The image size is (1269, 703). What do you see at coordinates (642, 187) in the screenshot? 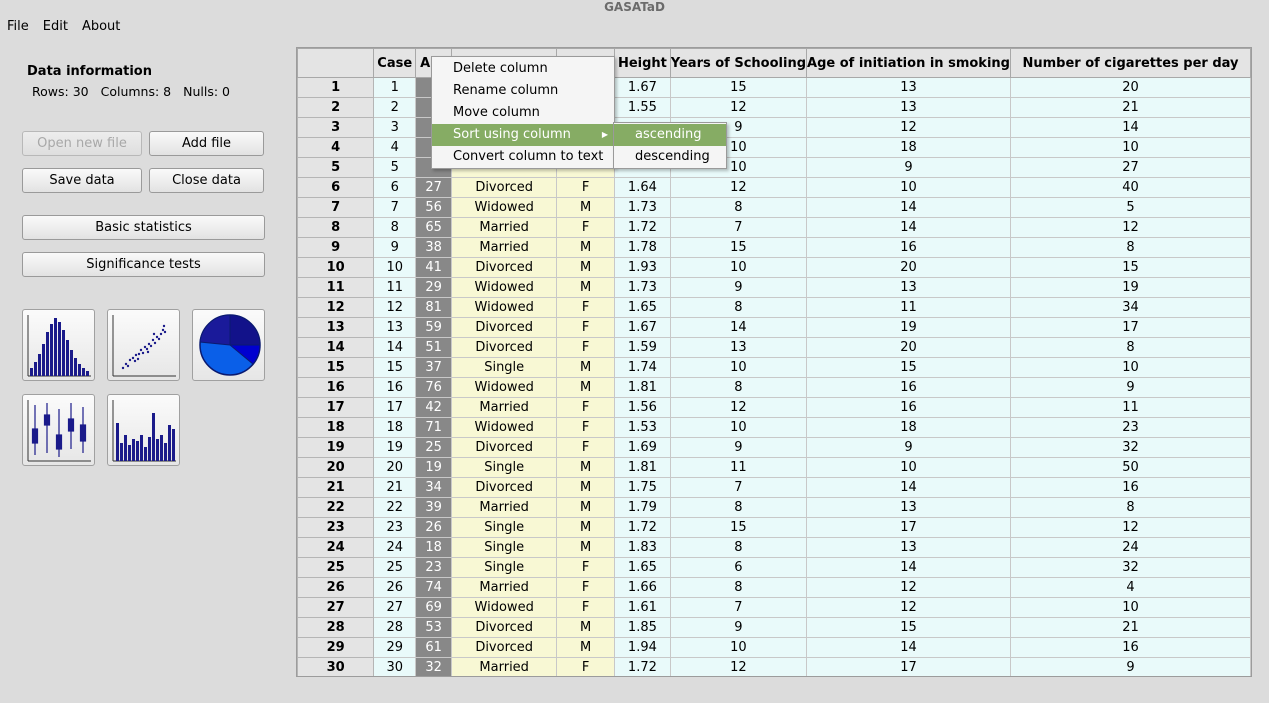
I see `table-cell: 1.64` at bounding box center [642, 187].